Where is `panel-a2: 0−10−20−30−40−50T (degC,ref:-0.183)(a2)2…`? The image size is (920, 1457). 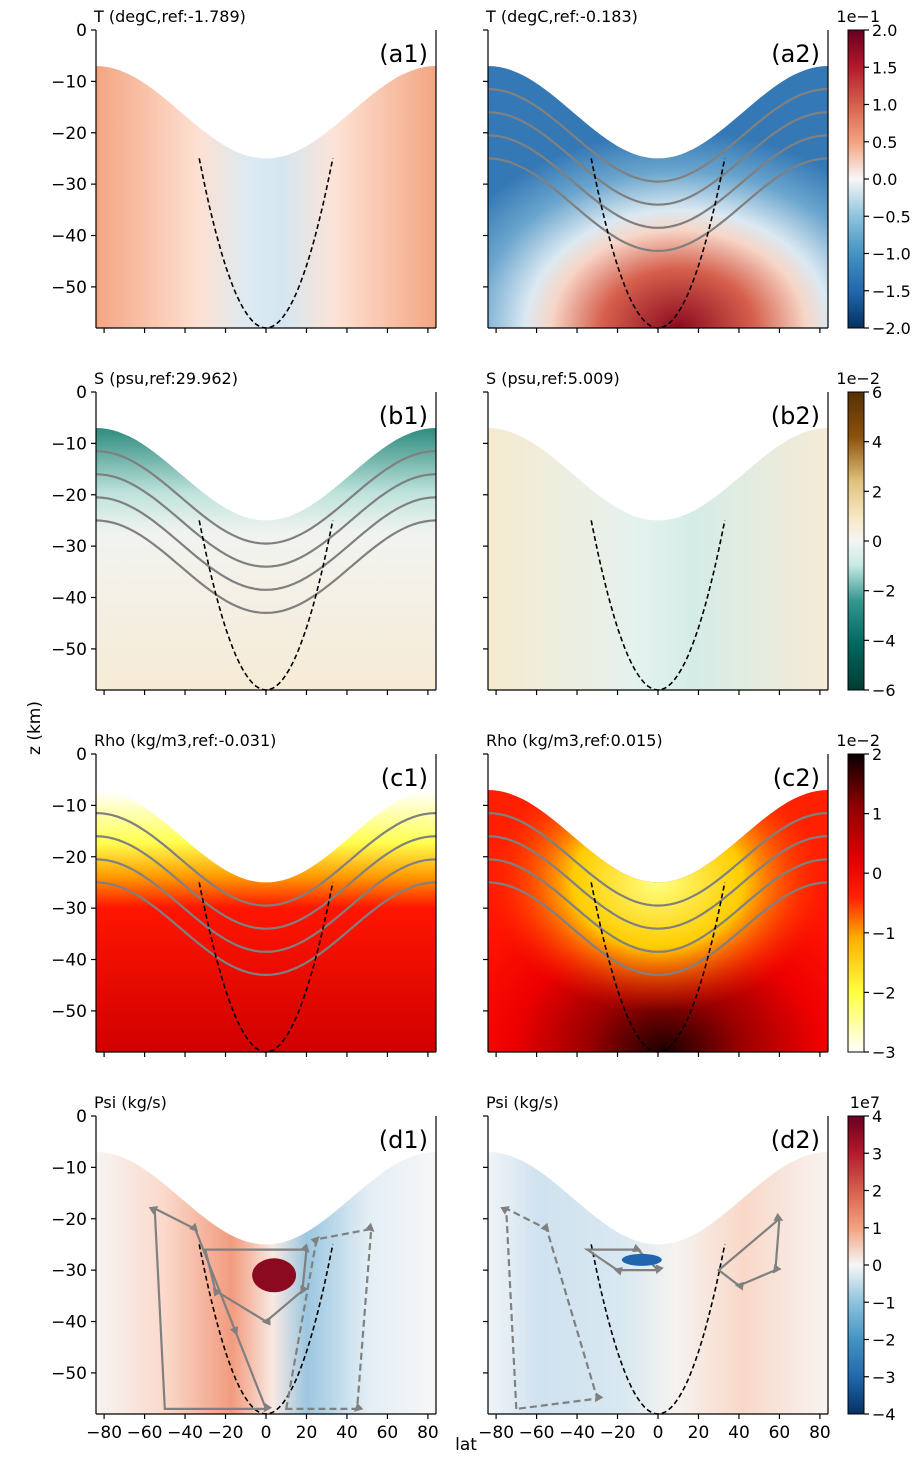
panel-a2: 0−10−20−30−40−50T (degC,ref:-0.183)(a2)2… is located at coordinates (697, 172).